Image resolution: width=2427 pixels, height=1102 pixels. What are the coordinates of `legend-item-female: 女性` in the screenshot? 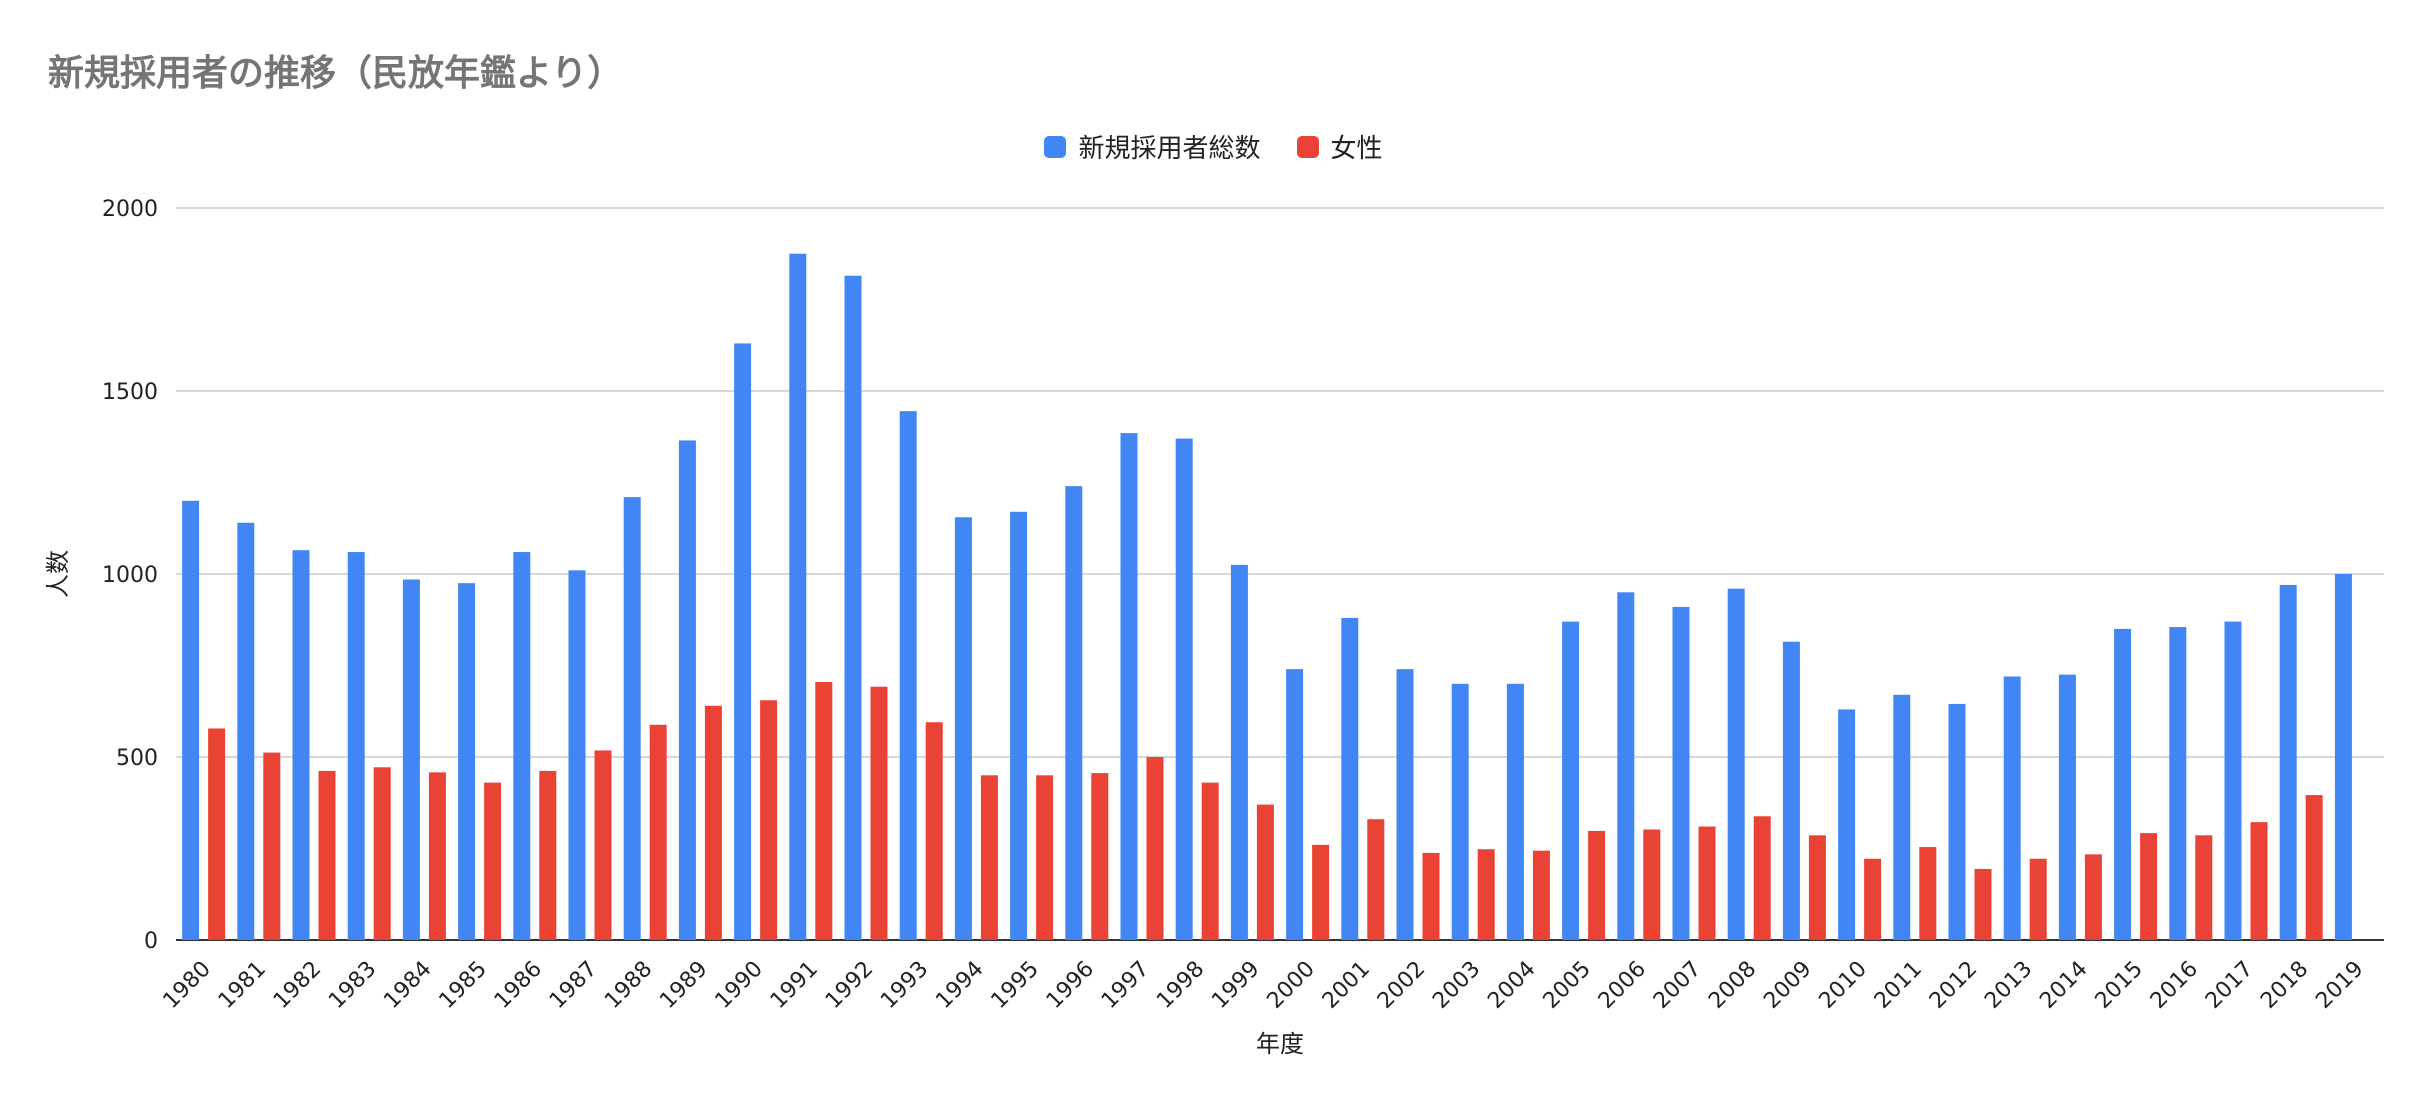 It's located at (1339, 146).